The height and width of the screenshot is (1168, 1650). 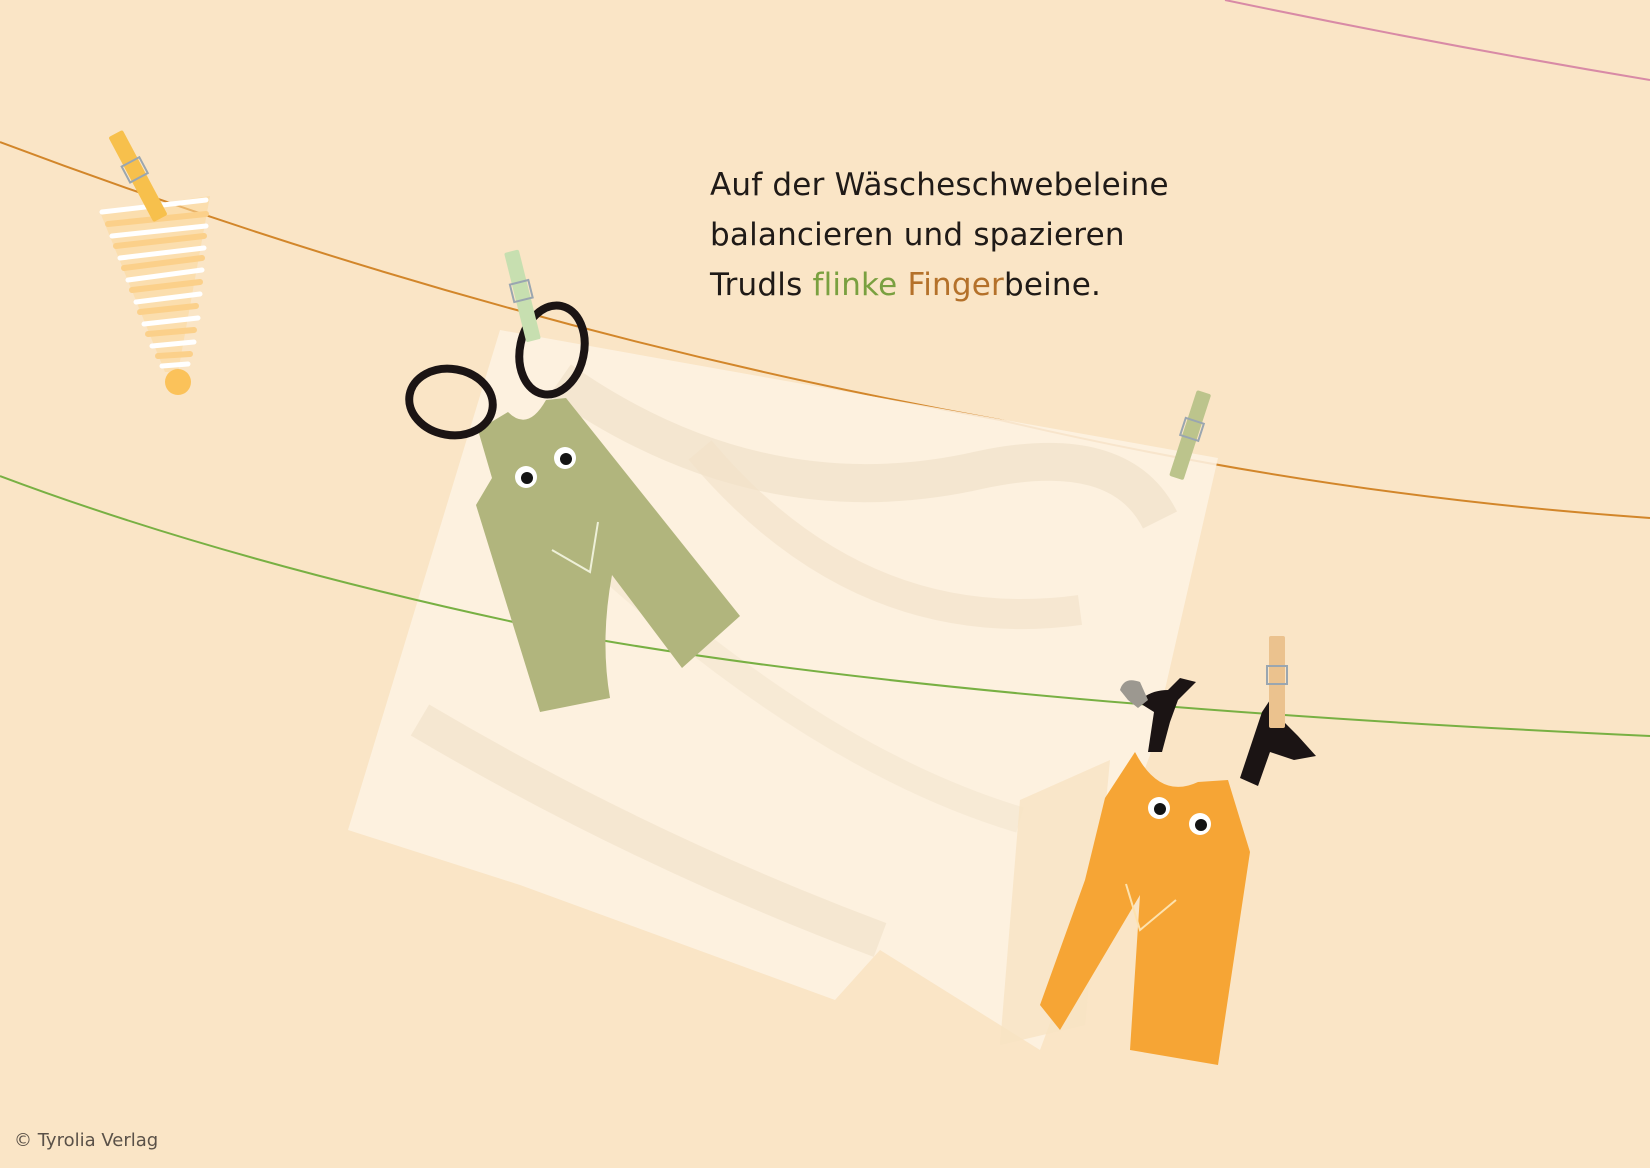 I want to click on verse-word-beine: beine., so click(x=1052, y=285).